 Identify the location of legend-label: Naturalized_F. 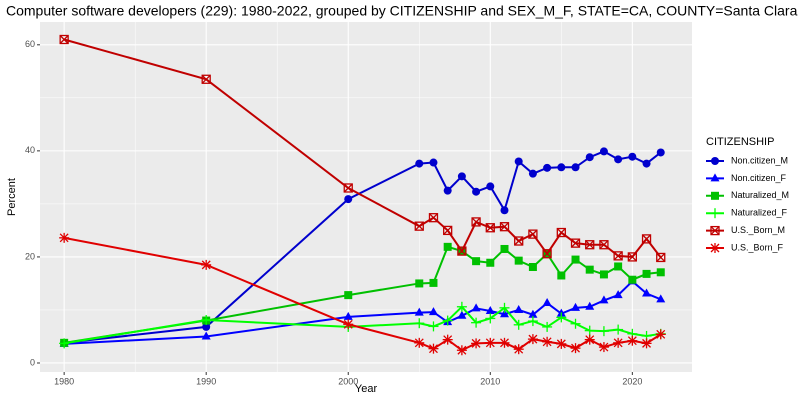
(759, 213).